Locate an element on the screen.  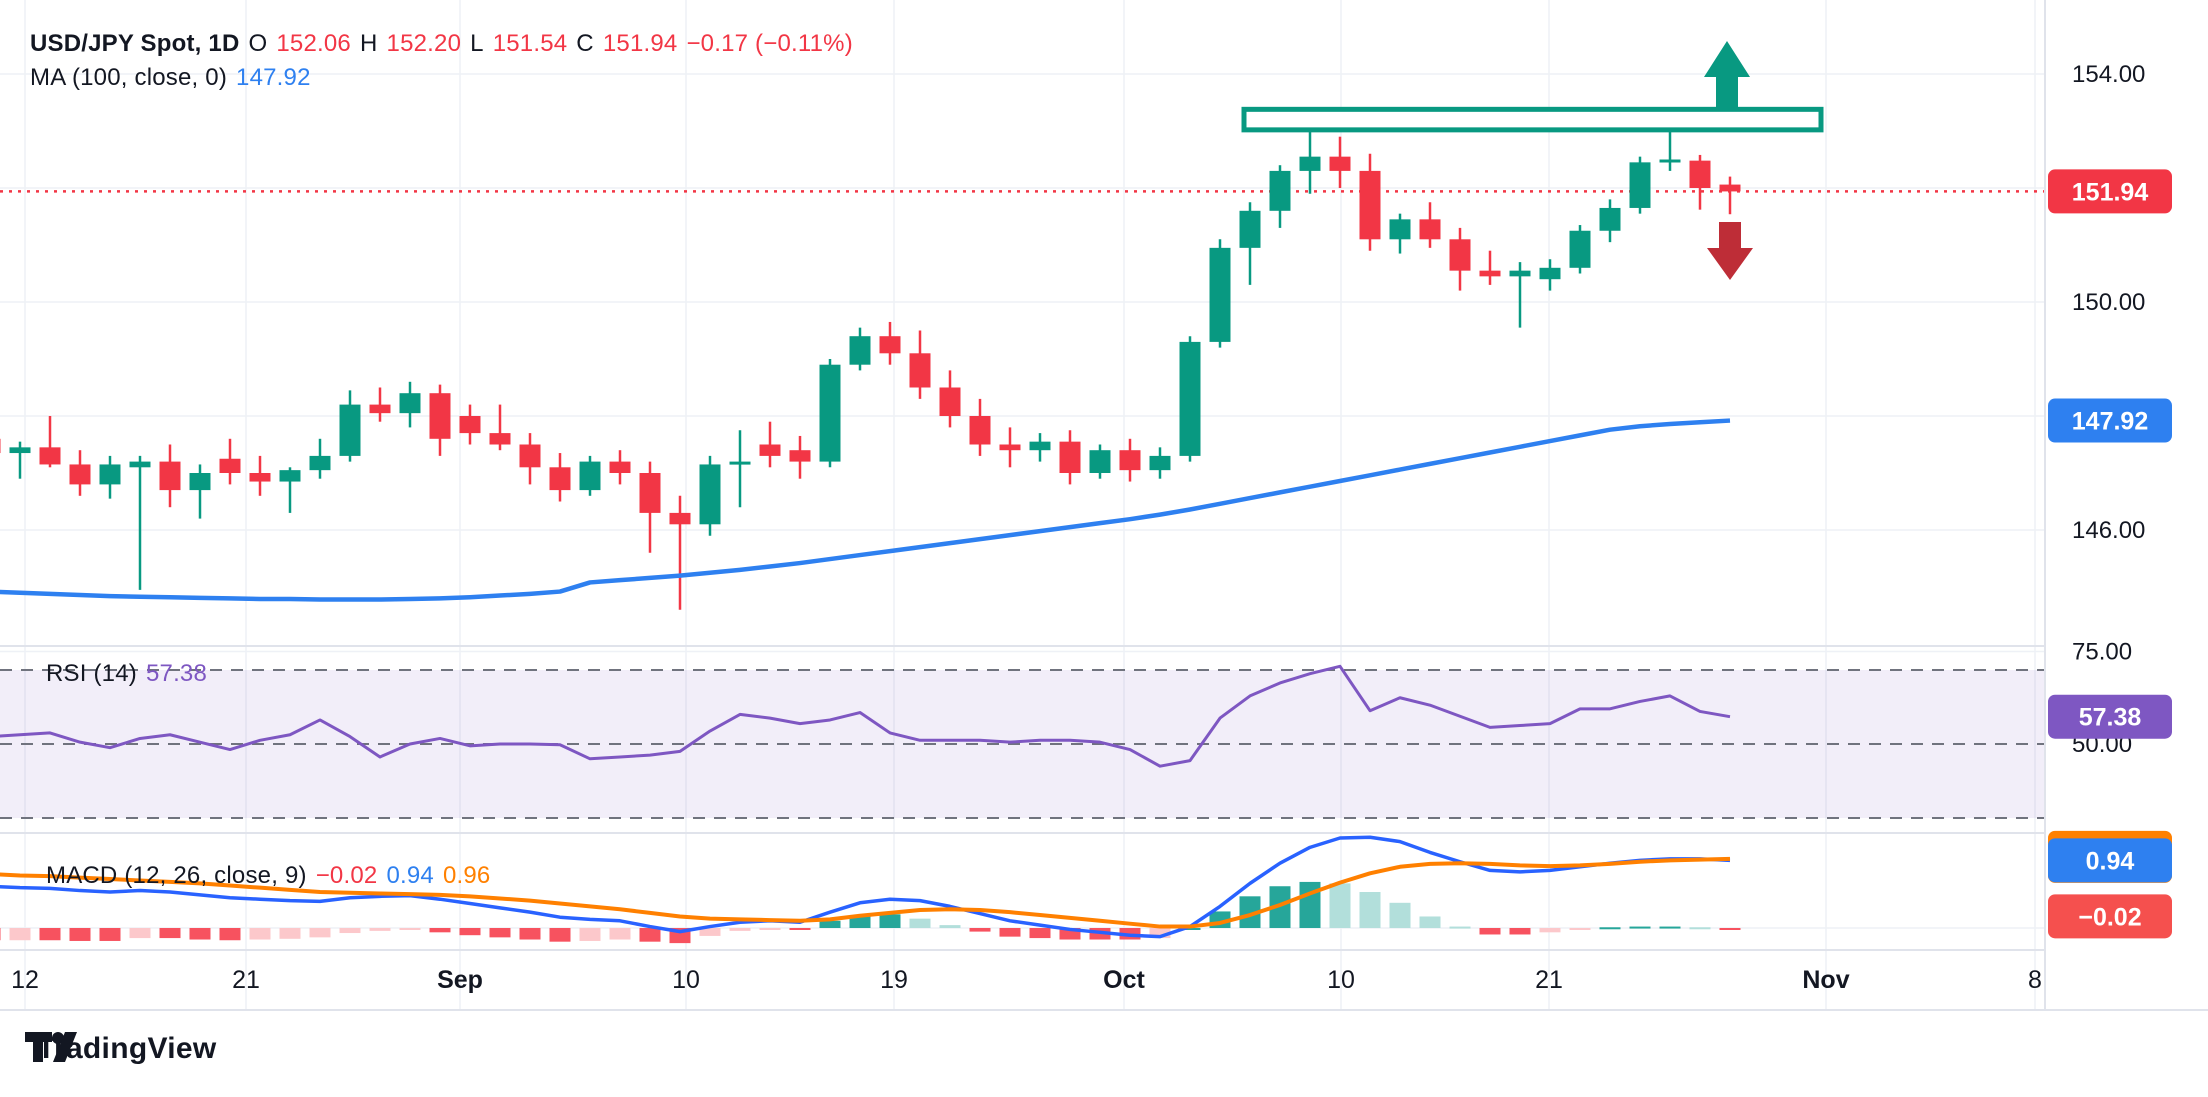
open-label: O is located at coordinates (258, 43).